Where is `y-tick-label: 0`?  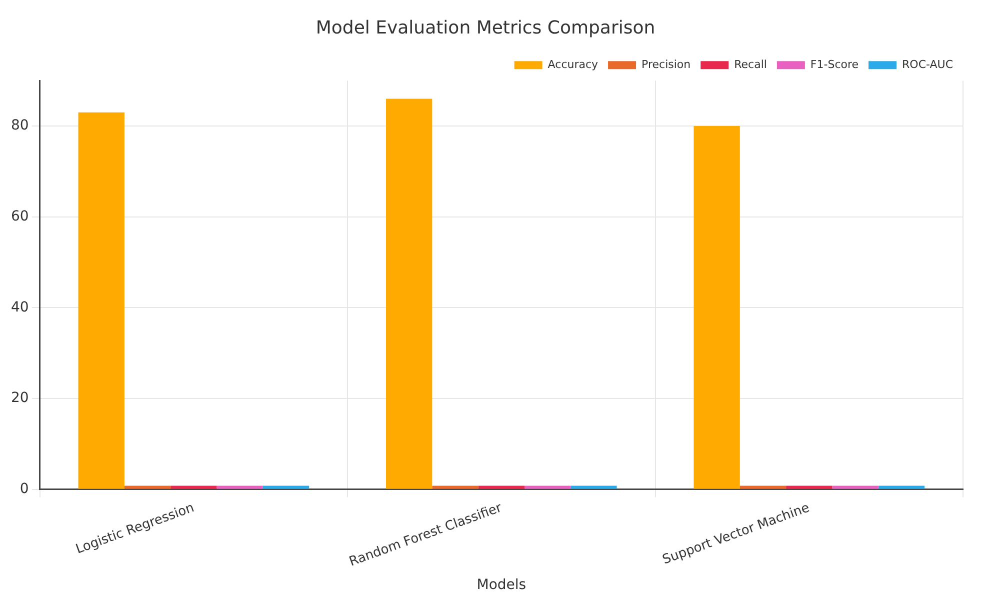
y-tick-label: 0 is located at coordinates (24, 489).